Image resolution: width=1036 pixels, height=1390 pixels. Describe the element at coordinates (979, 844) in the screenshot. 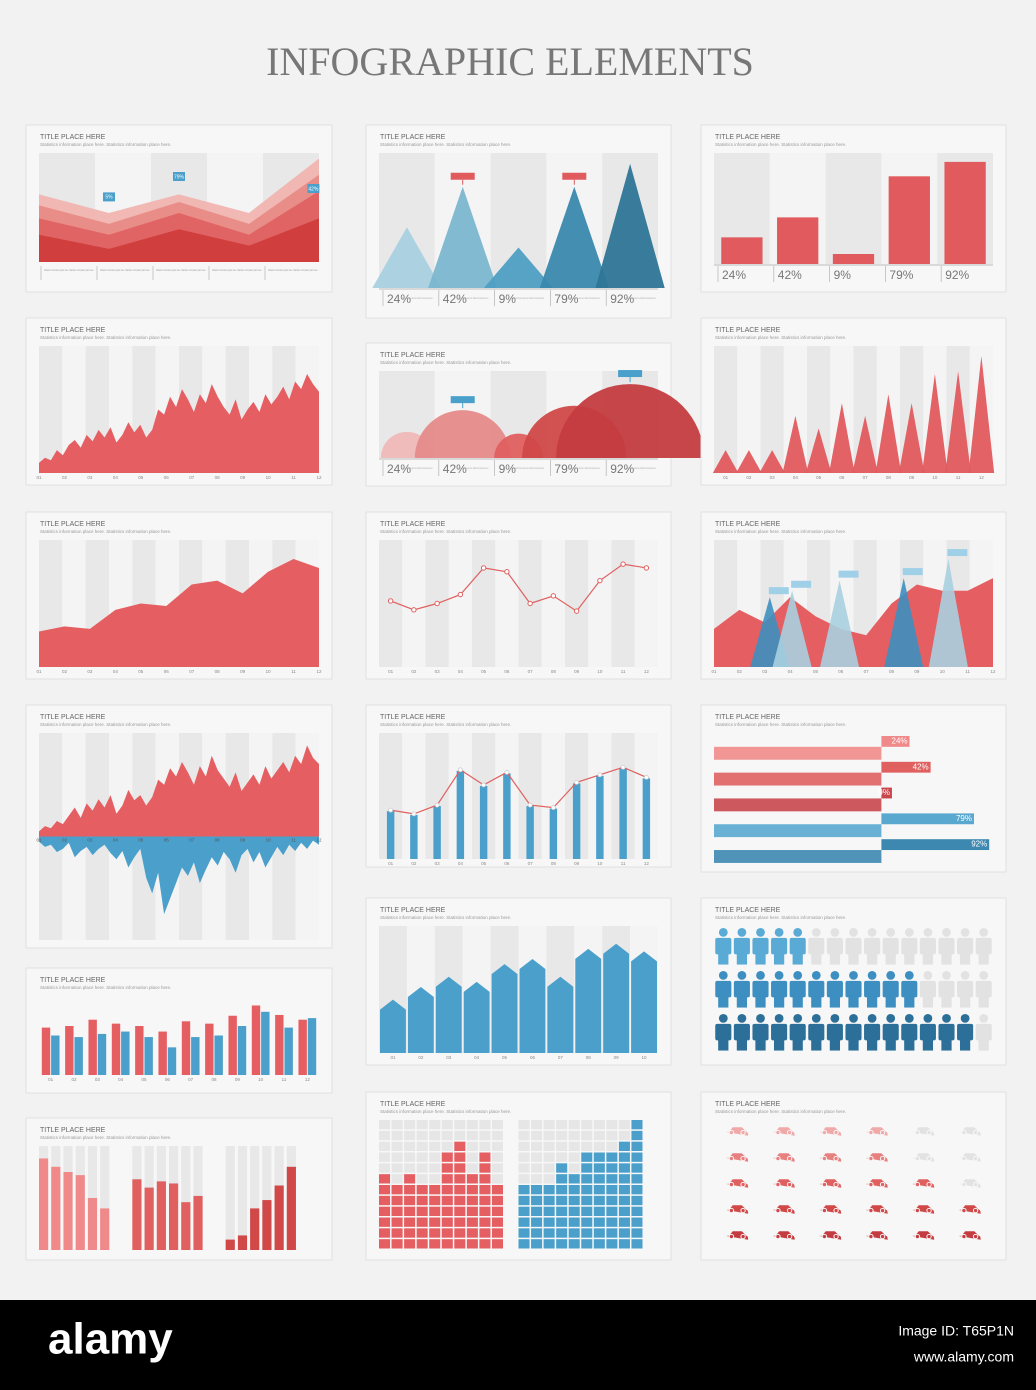

I see `value-label: 92%` at that location.